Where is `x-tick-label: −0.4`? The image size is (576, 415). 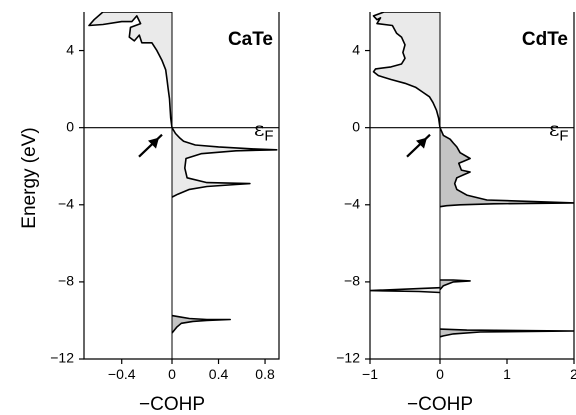
x-tick-label: −0.4 is located at coordinates (122, 374).